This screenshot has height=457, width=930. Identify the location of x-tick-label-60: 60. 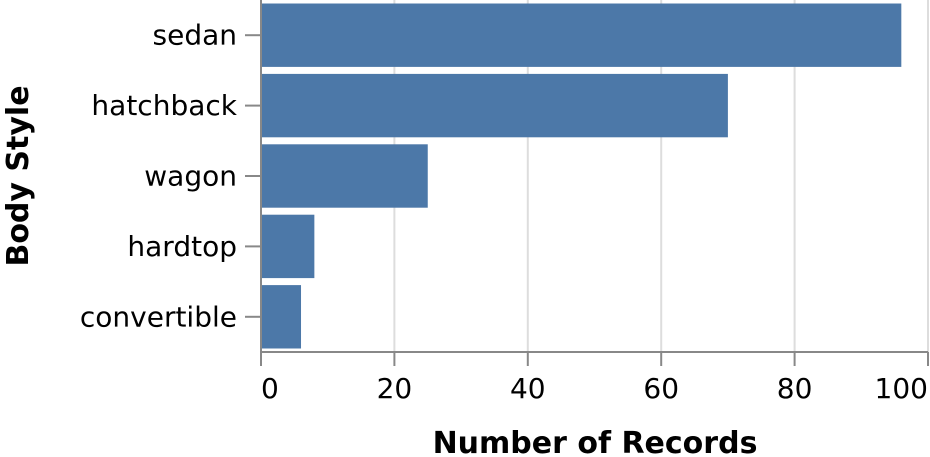
(661, 388).